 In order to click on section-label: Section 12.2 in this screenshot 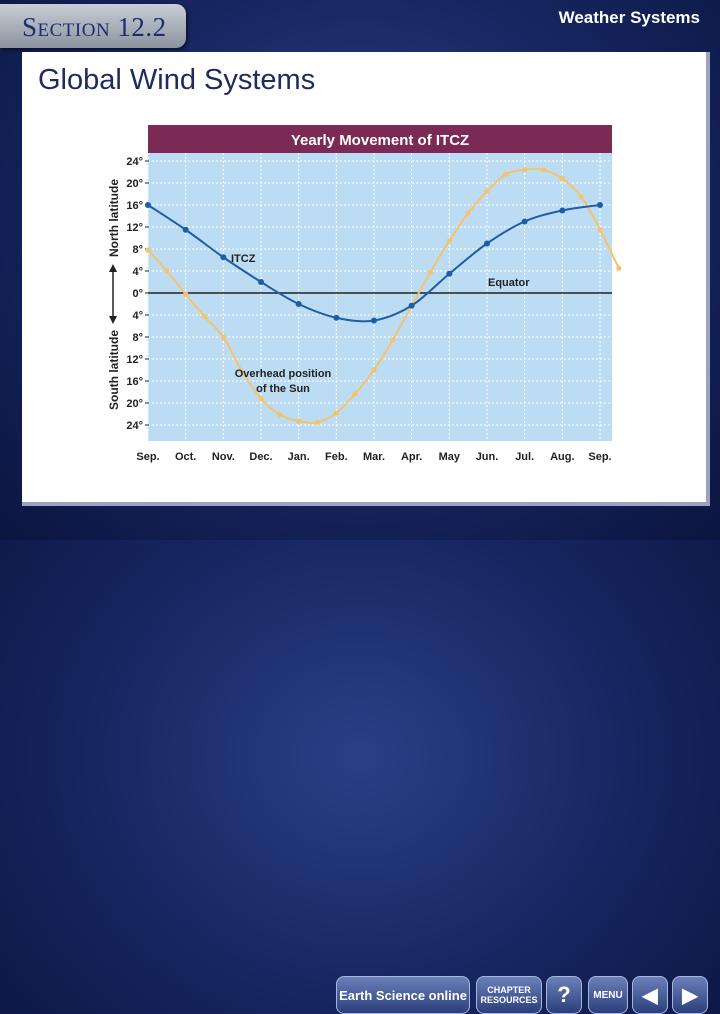, I will do `click(94, 27)`.